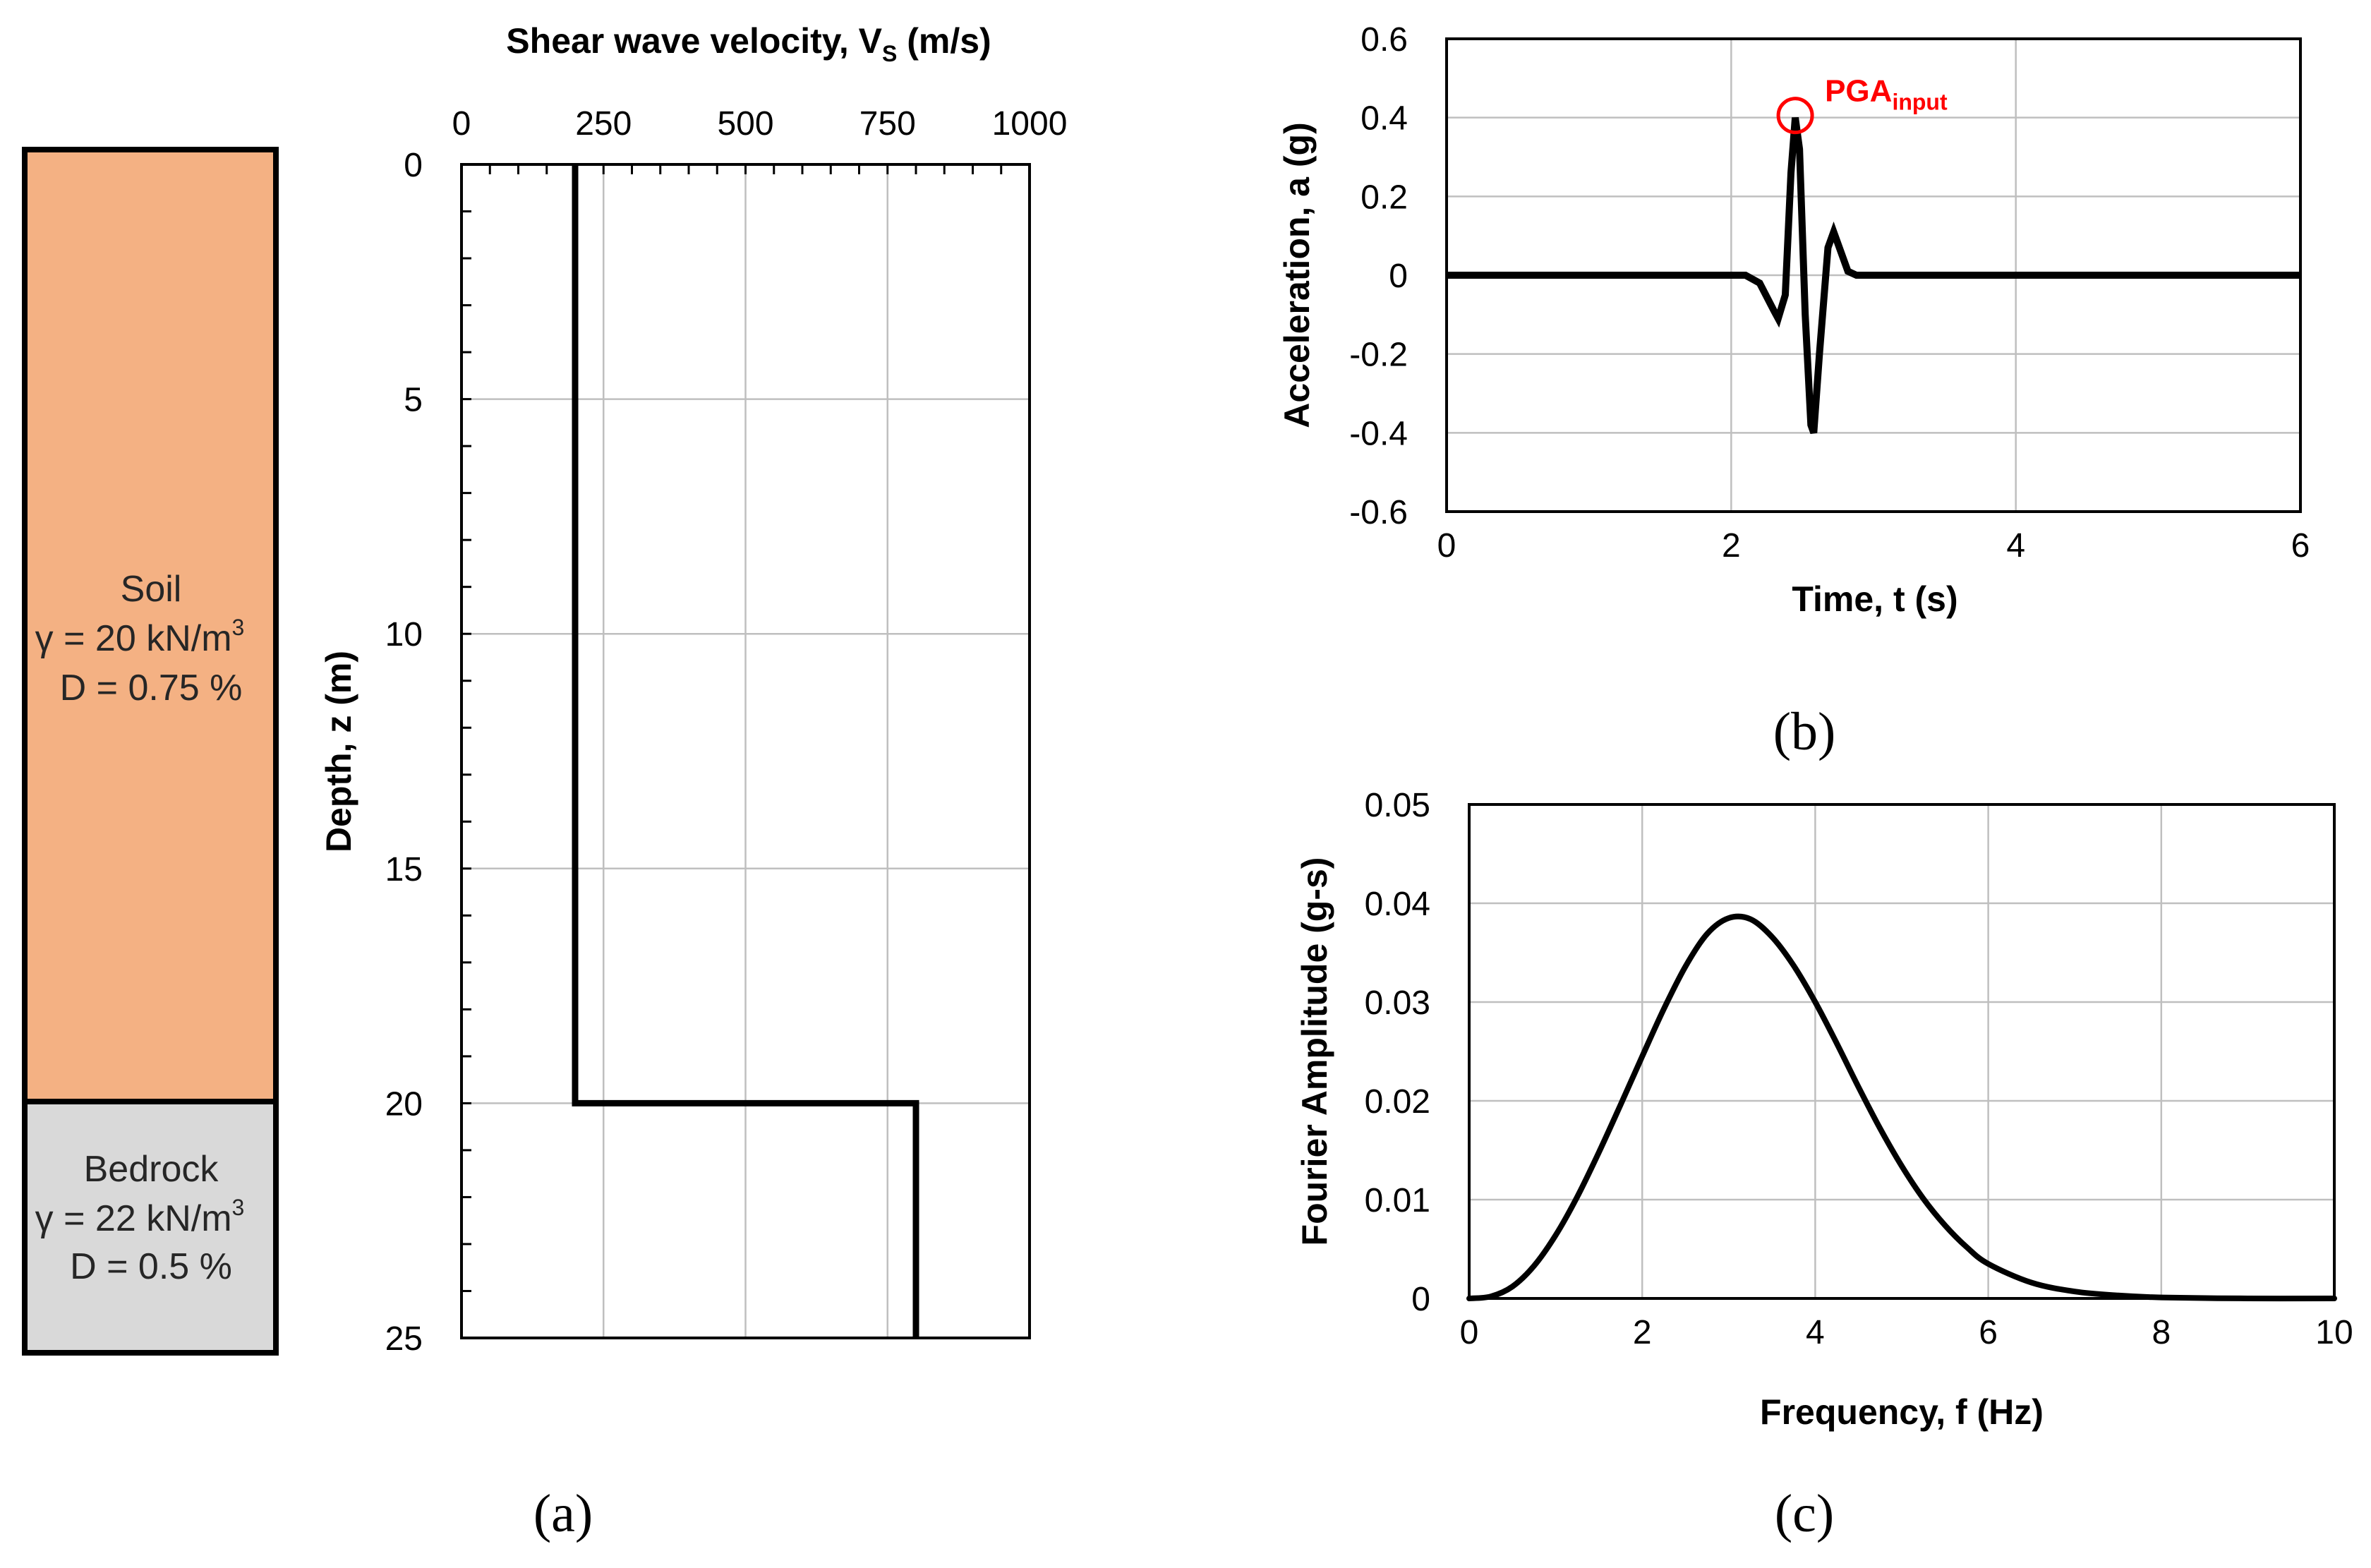  What do you see at coordinates (414, 401) in the screenshot?
I see `chart-a-ytick-label: 5` at bounding box center [414, 401].